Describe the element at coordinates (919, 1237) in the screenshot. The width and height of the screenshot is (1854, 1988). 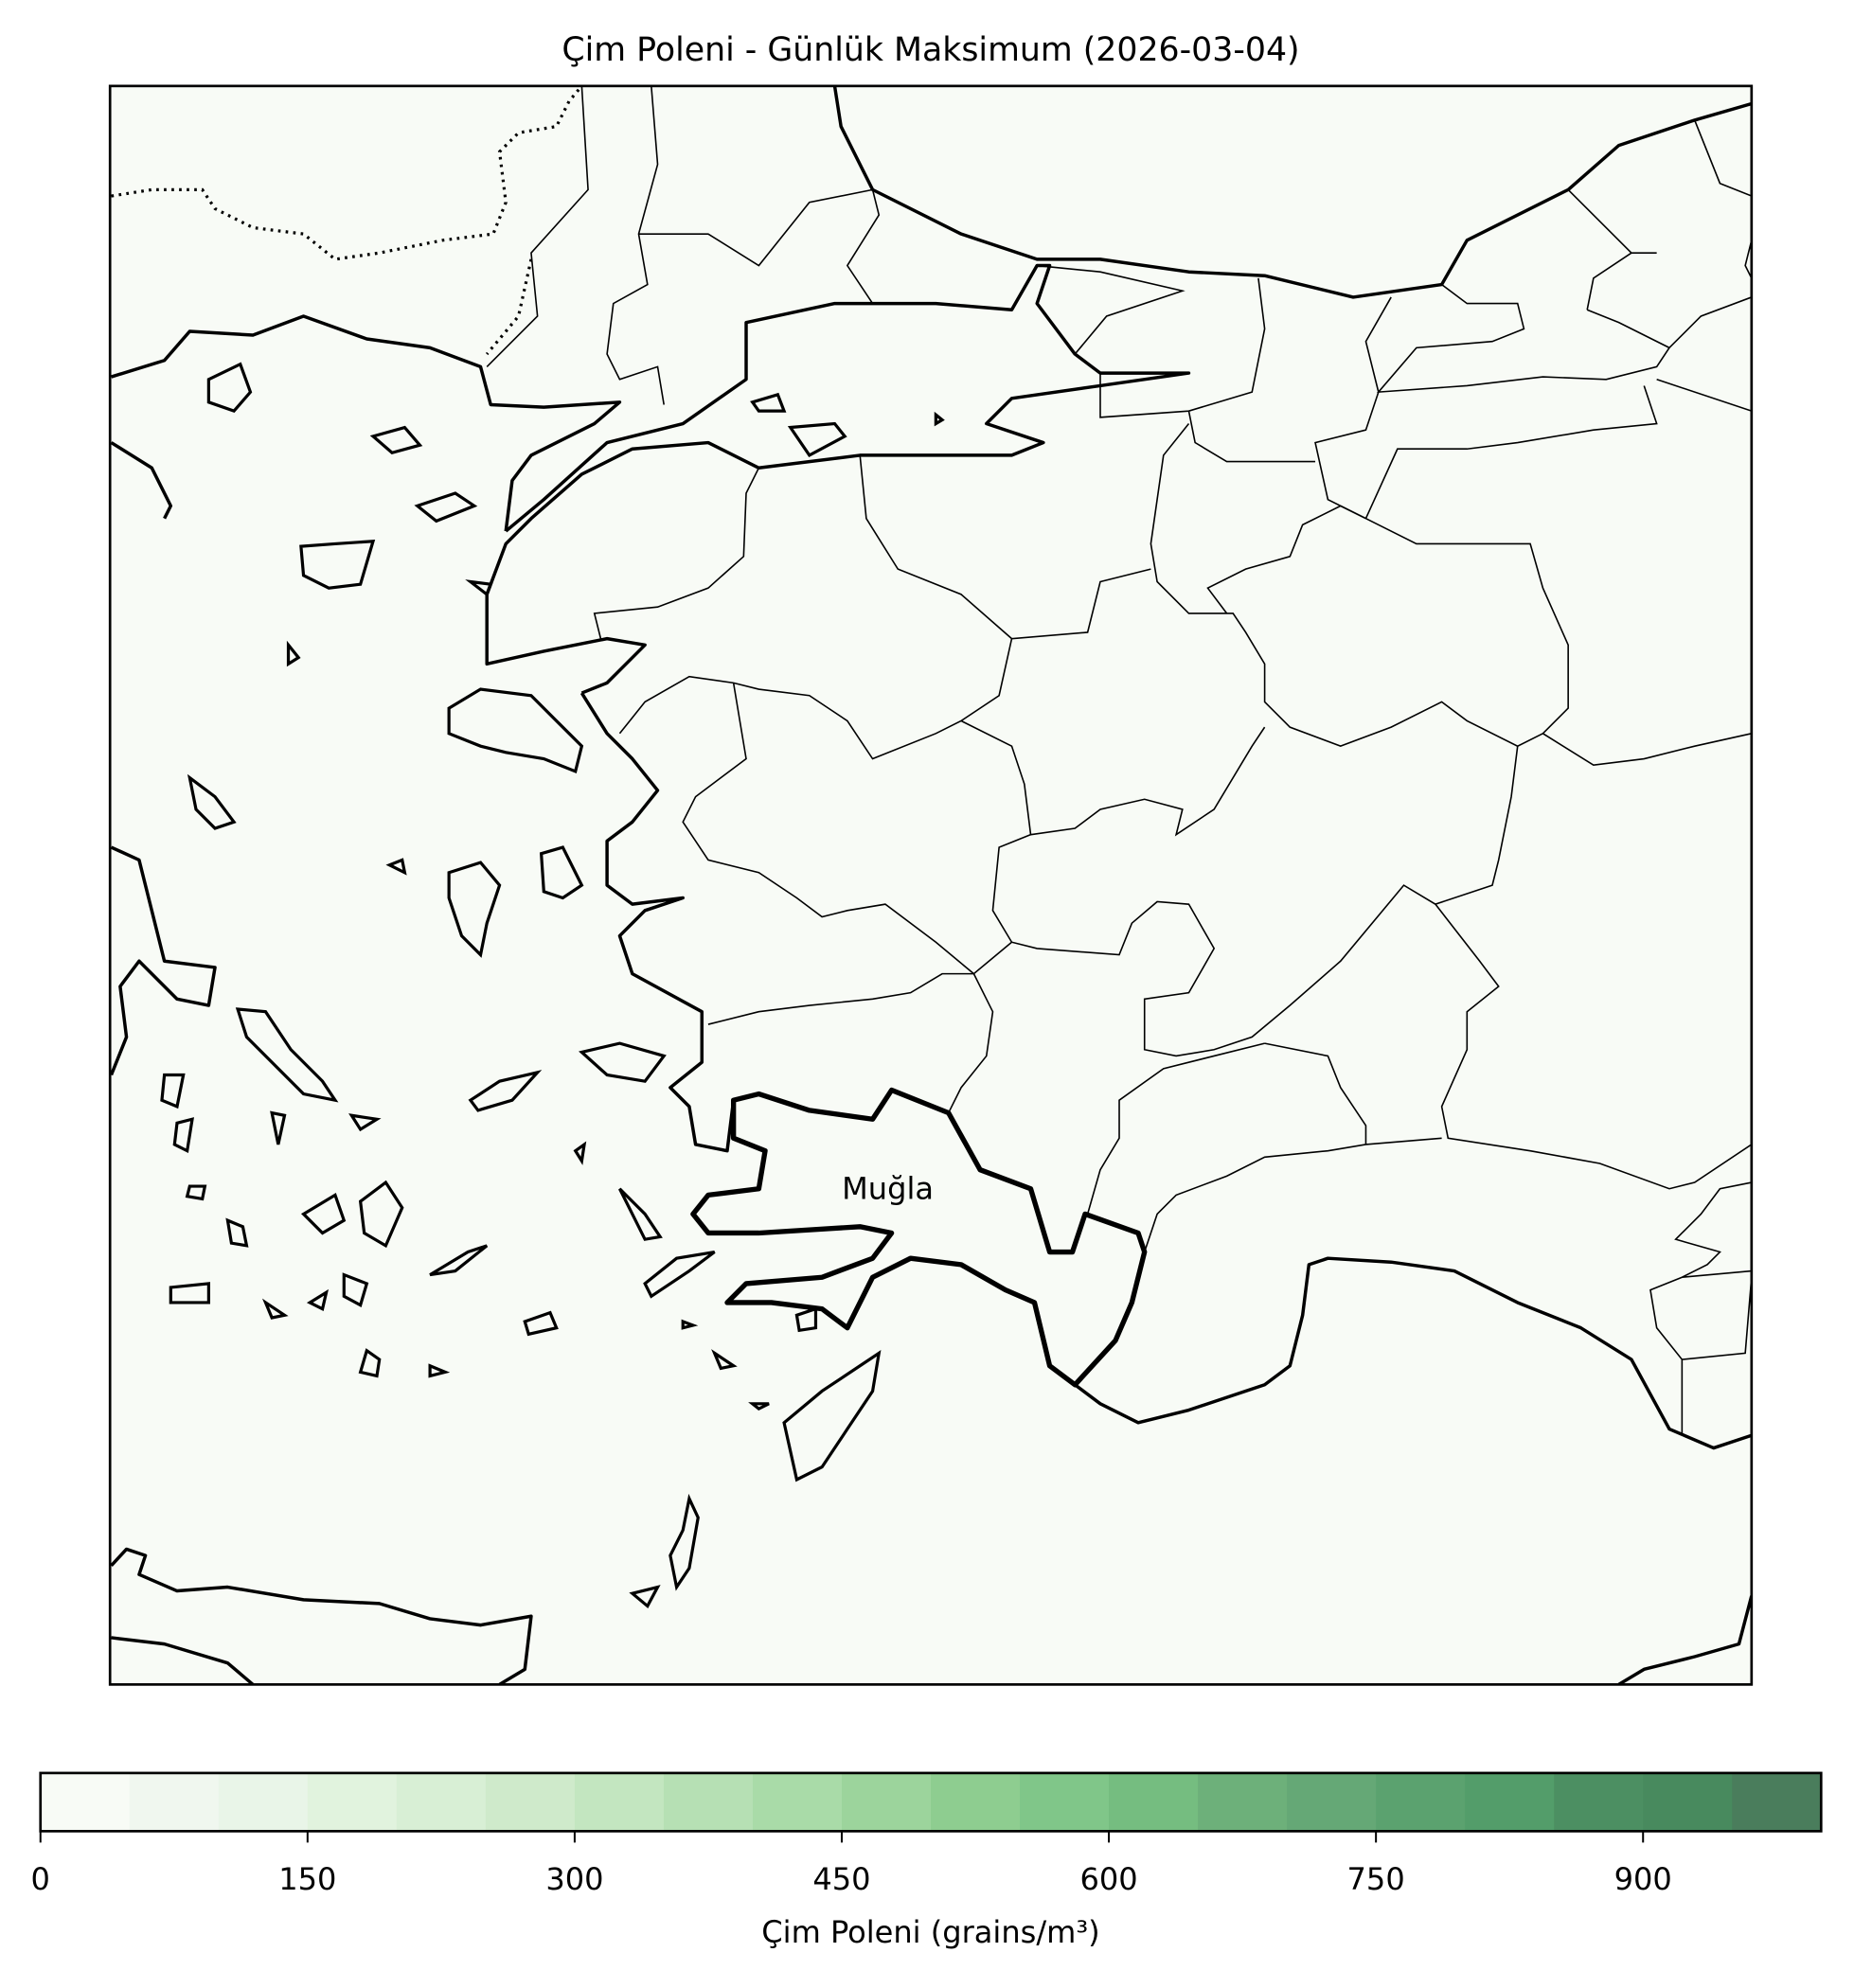
I see `mugla-boundary` at that location.